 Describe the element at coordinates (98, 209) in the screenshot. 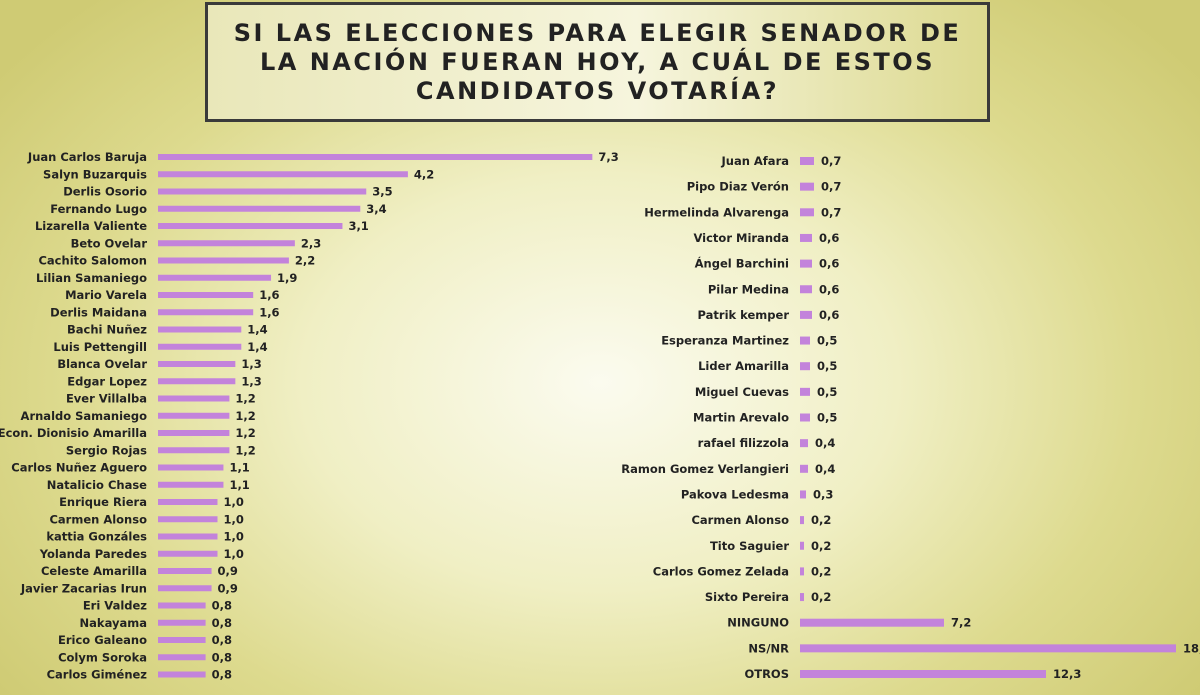

I see `category-label: Fernando Lugo` at that location.